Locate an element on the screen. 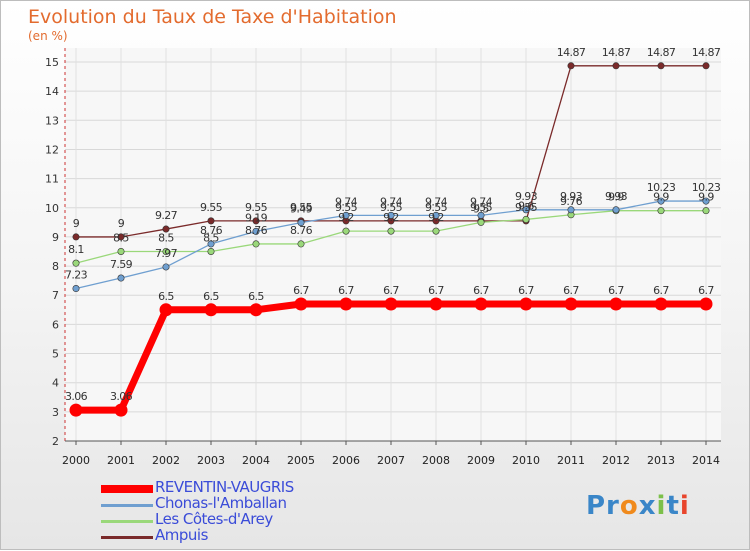 This screenshot has width=750, height=551. proxiti-logo: Proxiti is located at coordinates (638, 506).